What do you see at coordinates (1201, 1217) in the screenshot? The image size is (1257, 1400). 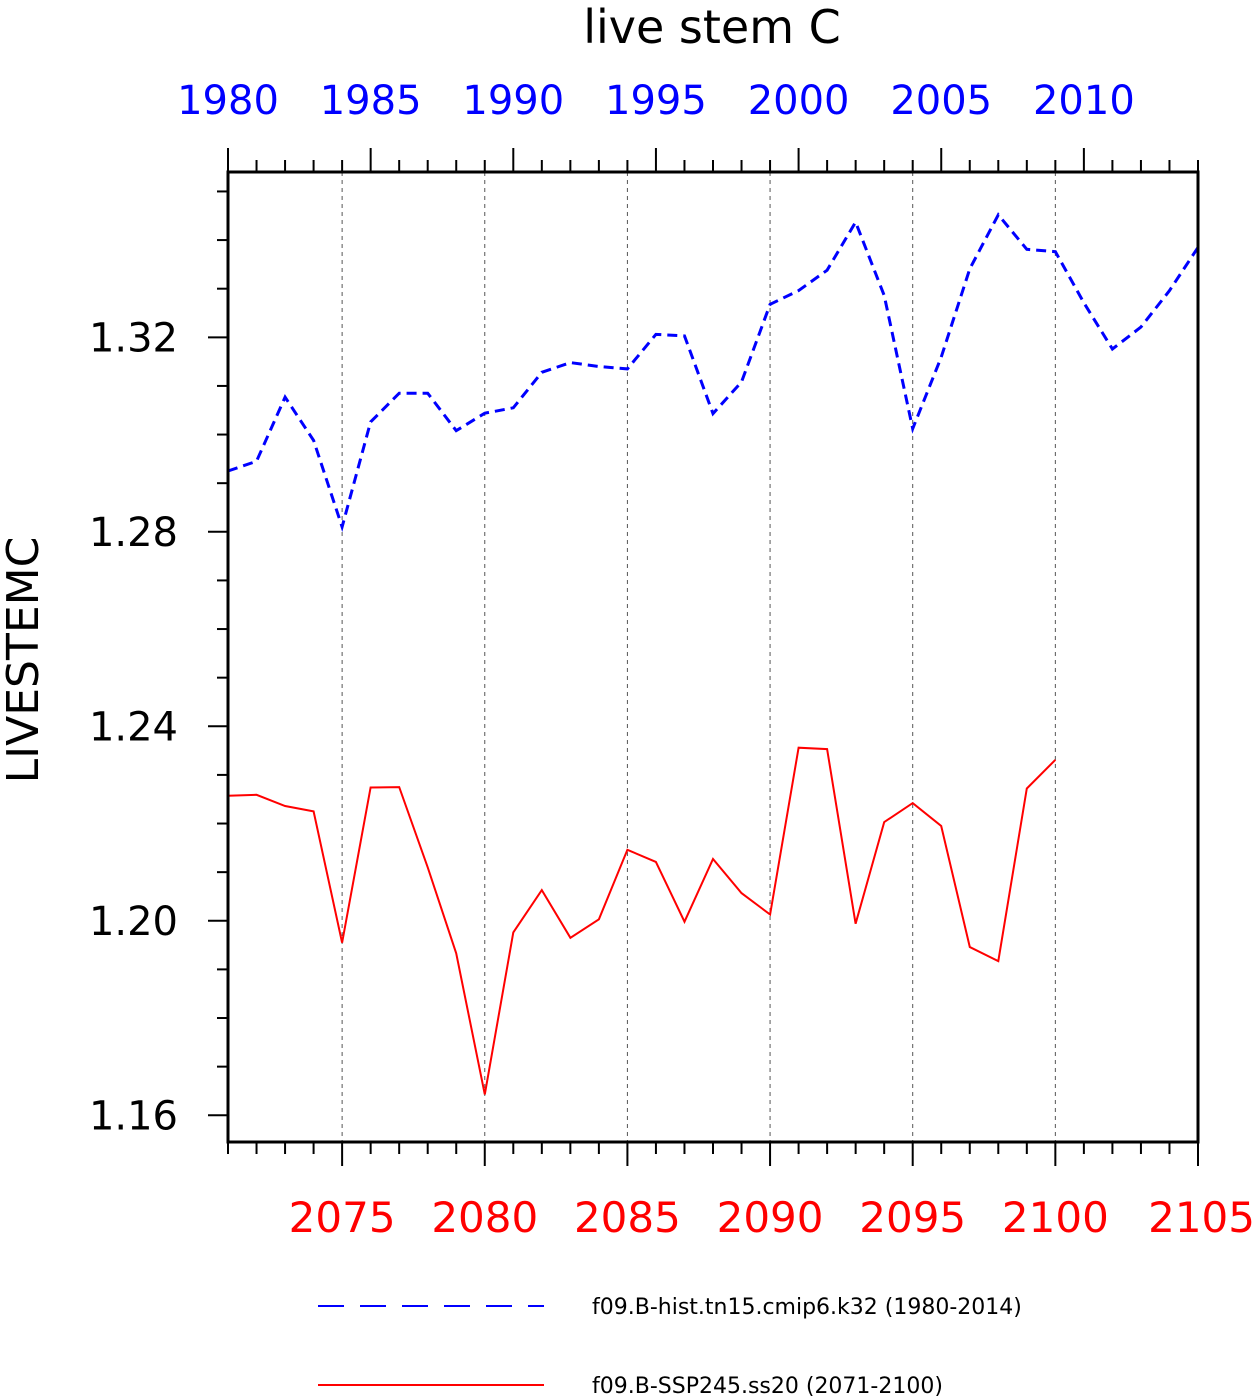 I see `bottom-x-tick-label: 2105` at bounding box center [1201, 1217].